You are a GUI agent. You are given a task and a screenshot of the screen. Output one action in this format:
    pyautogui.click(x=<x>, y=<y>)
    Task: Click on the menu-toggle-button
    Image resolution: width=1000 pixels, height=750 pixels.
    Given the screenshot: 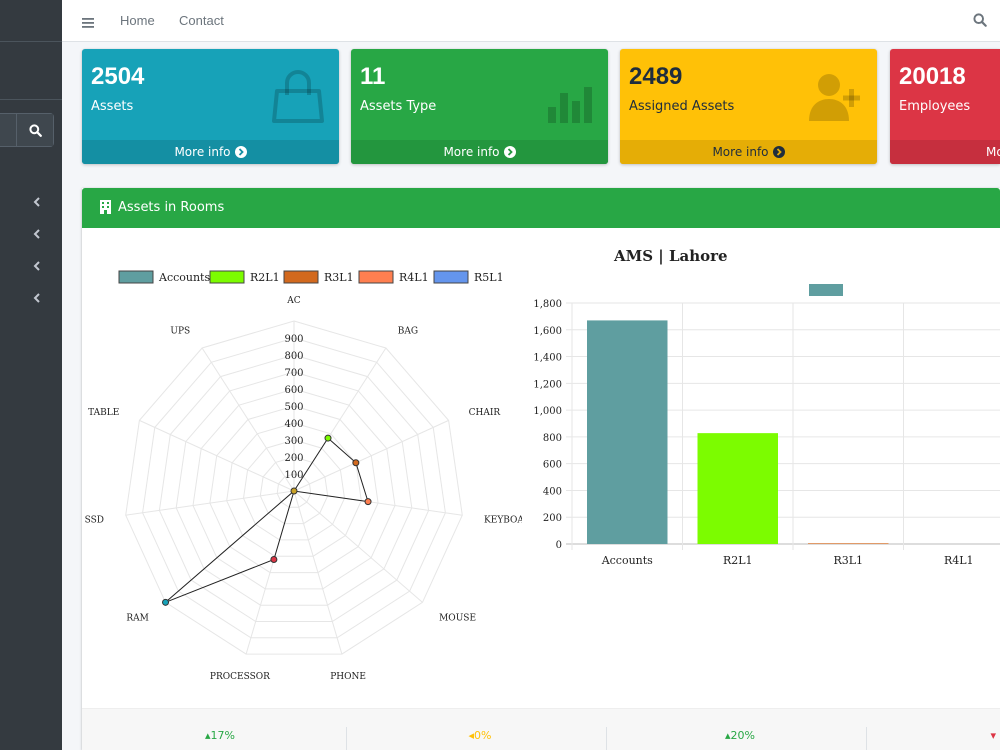 What is the action you would take?
    pyautogui.click(x=88, y=23)
    